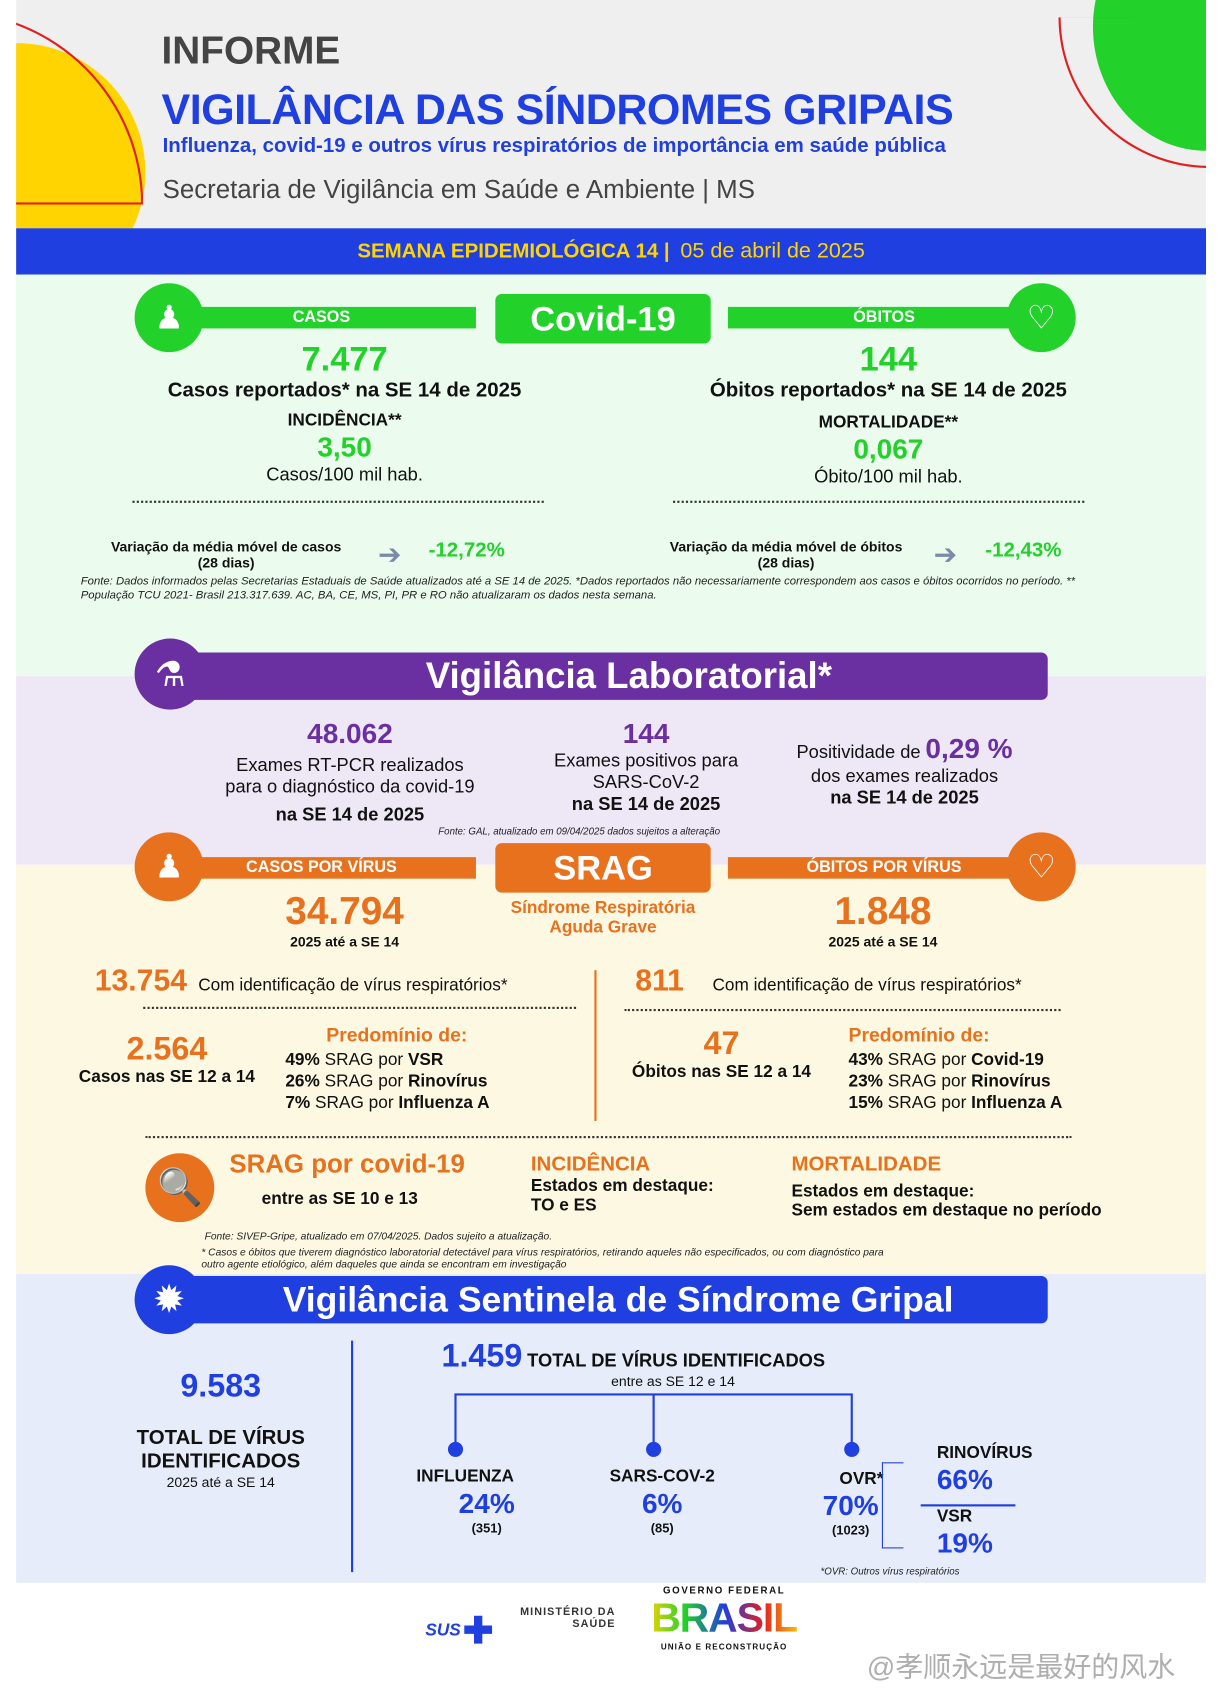  What do you see at coordinates (344, 390) in the screenshot?
I see `cases-desc: Casos reportados* na SE 14 de 2025` at bounding box center [344, 390].